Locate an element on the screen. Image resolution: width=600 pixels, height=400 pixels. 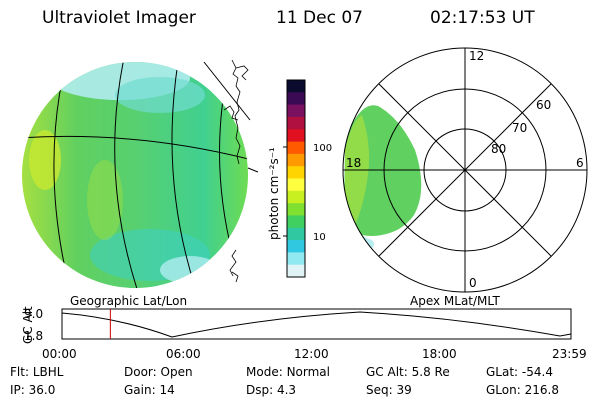
mlt-label-12: 12 is located at coordinates (476, 56).